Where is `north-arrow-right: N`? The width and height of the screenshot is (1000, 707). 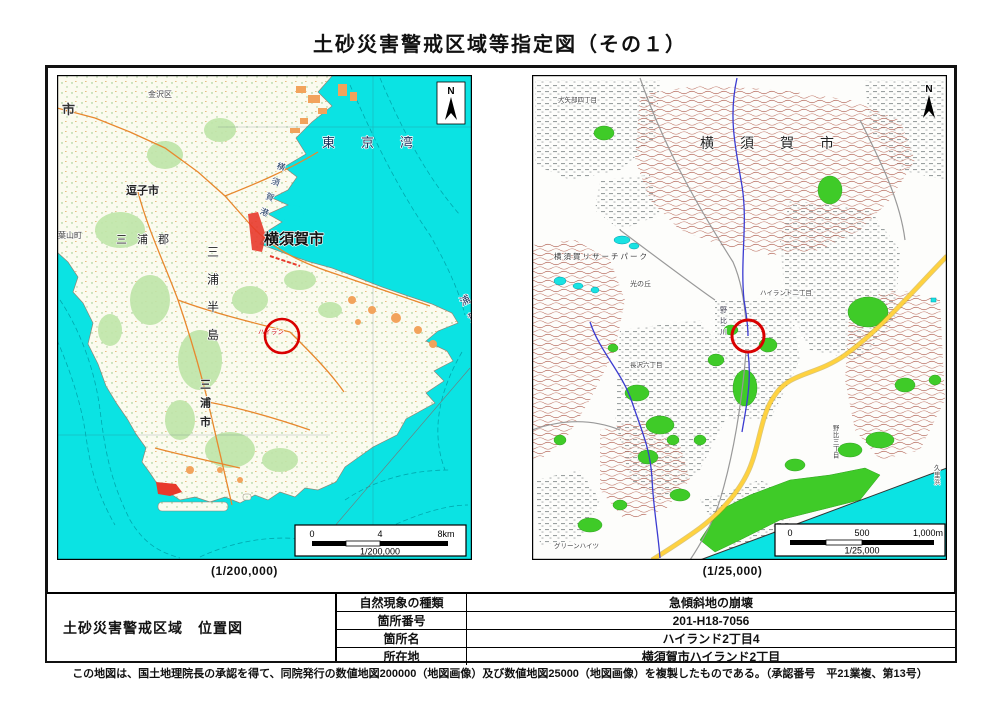 north-arrow-right: N is located at coordinates (929, 100).